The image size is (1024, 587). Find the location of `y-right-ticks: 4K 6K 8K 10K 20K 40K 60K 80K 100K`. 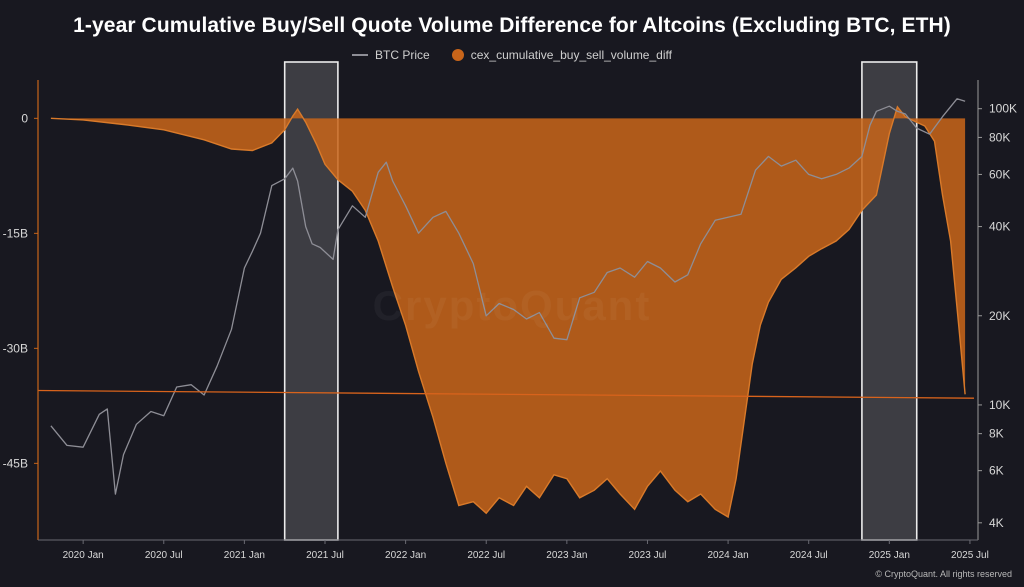

y-right-ticks: 4K 6K 8K 10K 20K 40K 60K 80K 100K is located at coordinates (997, 316).